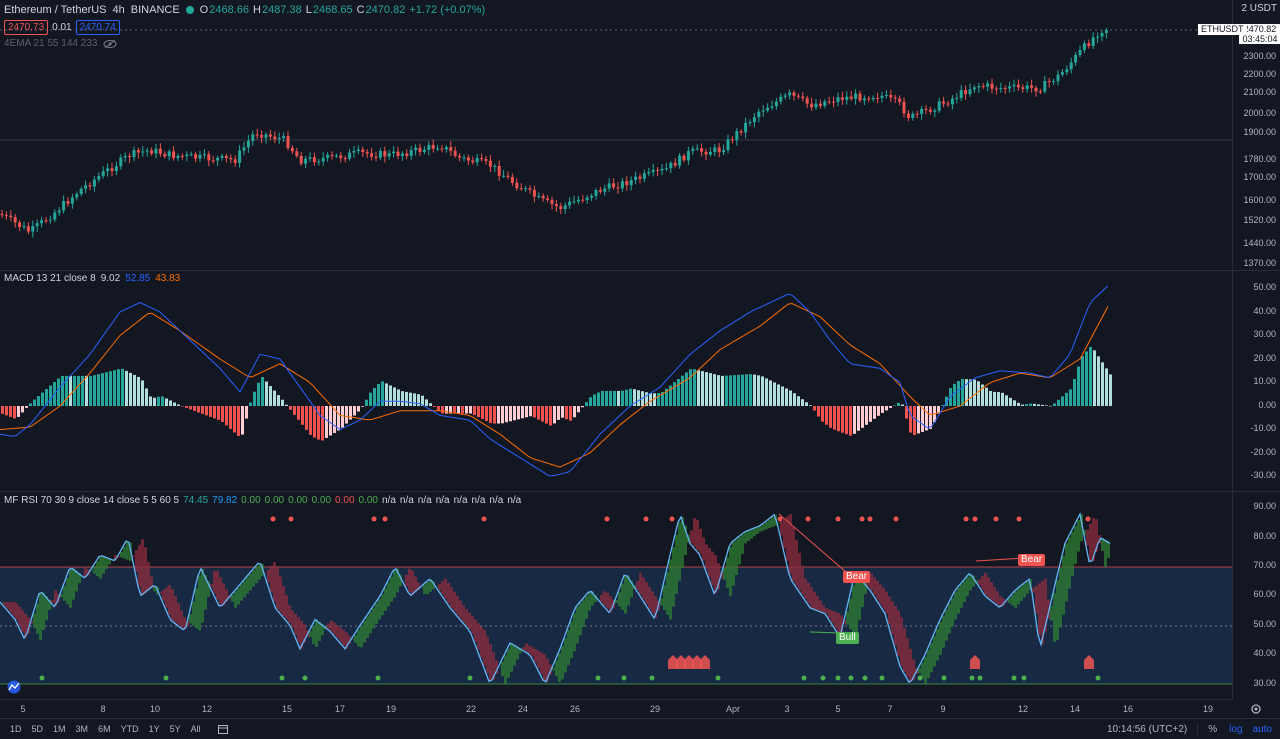 This screenshot has height=739, width=1280. What do you see at coordinates (1256, 595) in the screenshot?
I see `rsi-axis: 90.00 80.00 70.00 60.00 50.00 40.00 30.00` at bounding box center [1256, 595].